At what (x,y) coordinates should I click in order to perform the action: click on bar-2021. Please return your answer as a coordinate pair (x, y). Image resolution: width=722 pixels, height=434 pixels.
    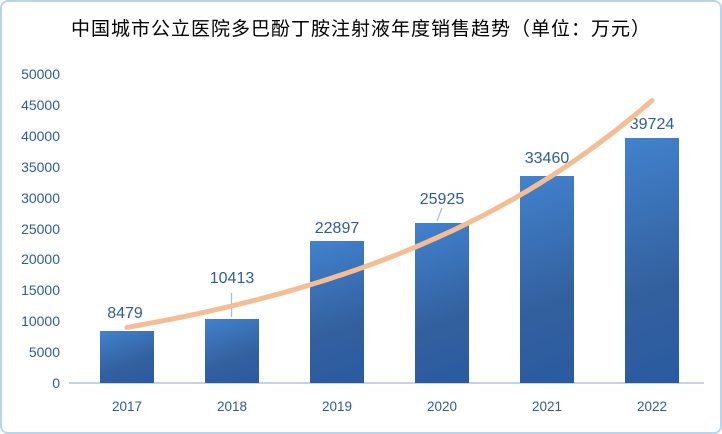
    Looking at the image, I should click on (547, 279).